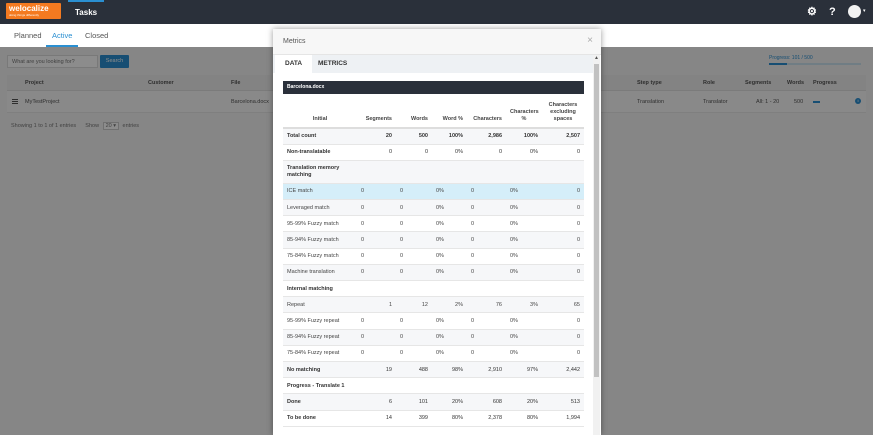  Describe the element at coordinates (24, 15) in the screenshot. I see `logo-tagline: doing things differently` at that location.